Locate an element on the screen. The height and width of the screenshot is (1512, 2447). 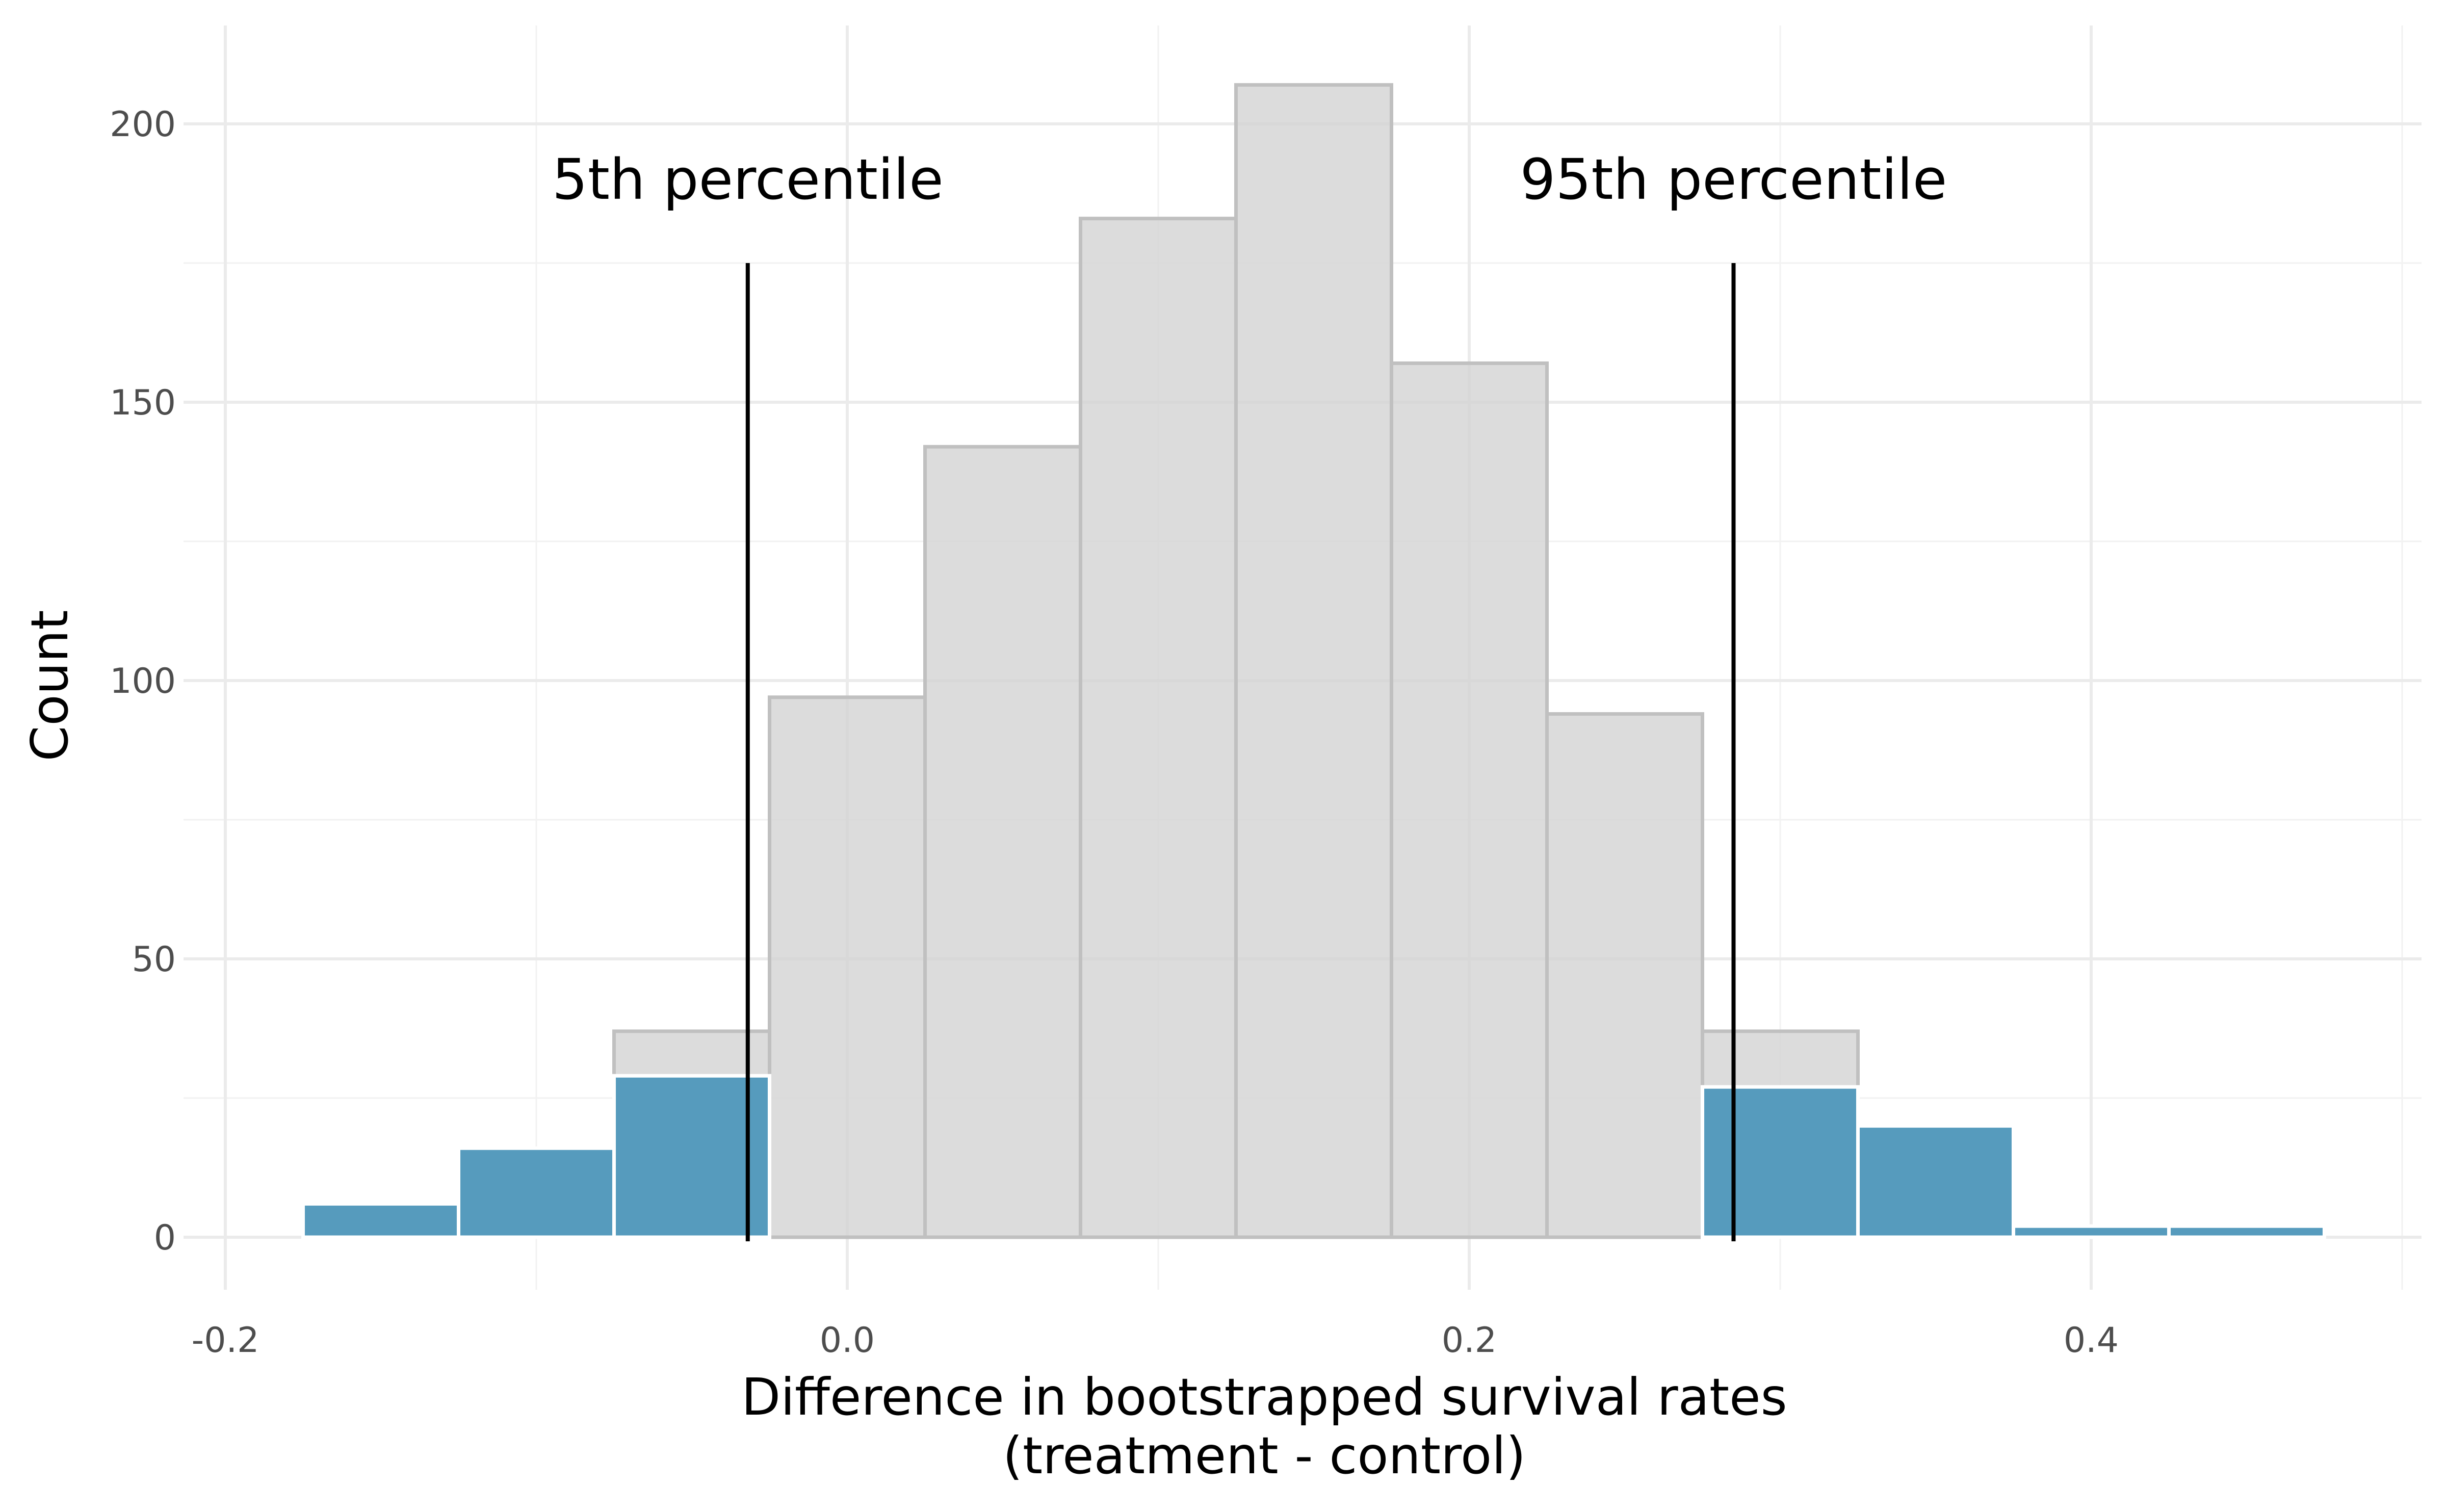
y-tick-label: 100 is located at coordinates (143, 681).